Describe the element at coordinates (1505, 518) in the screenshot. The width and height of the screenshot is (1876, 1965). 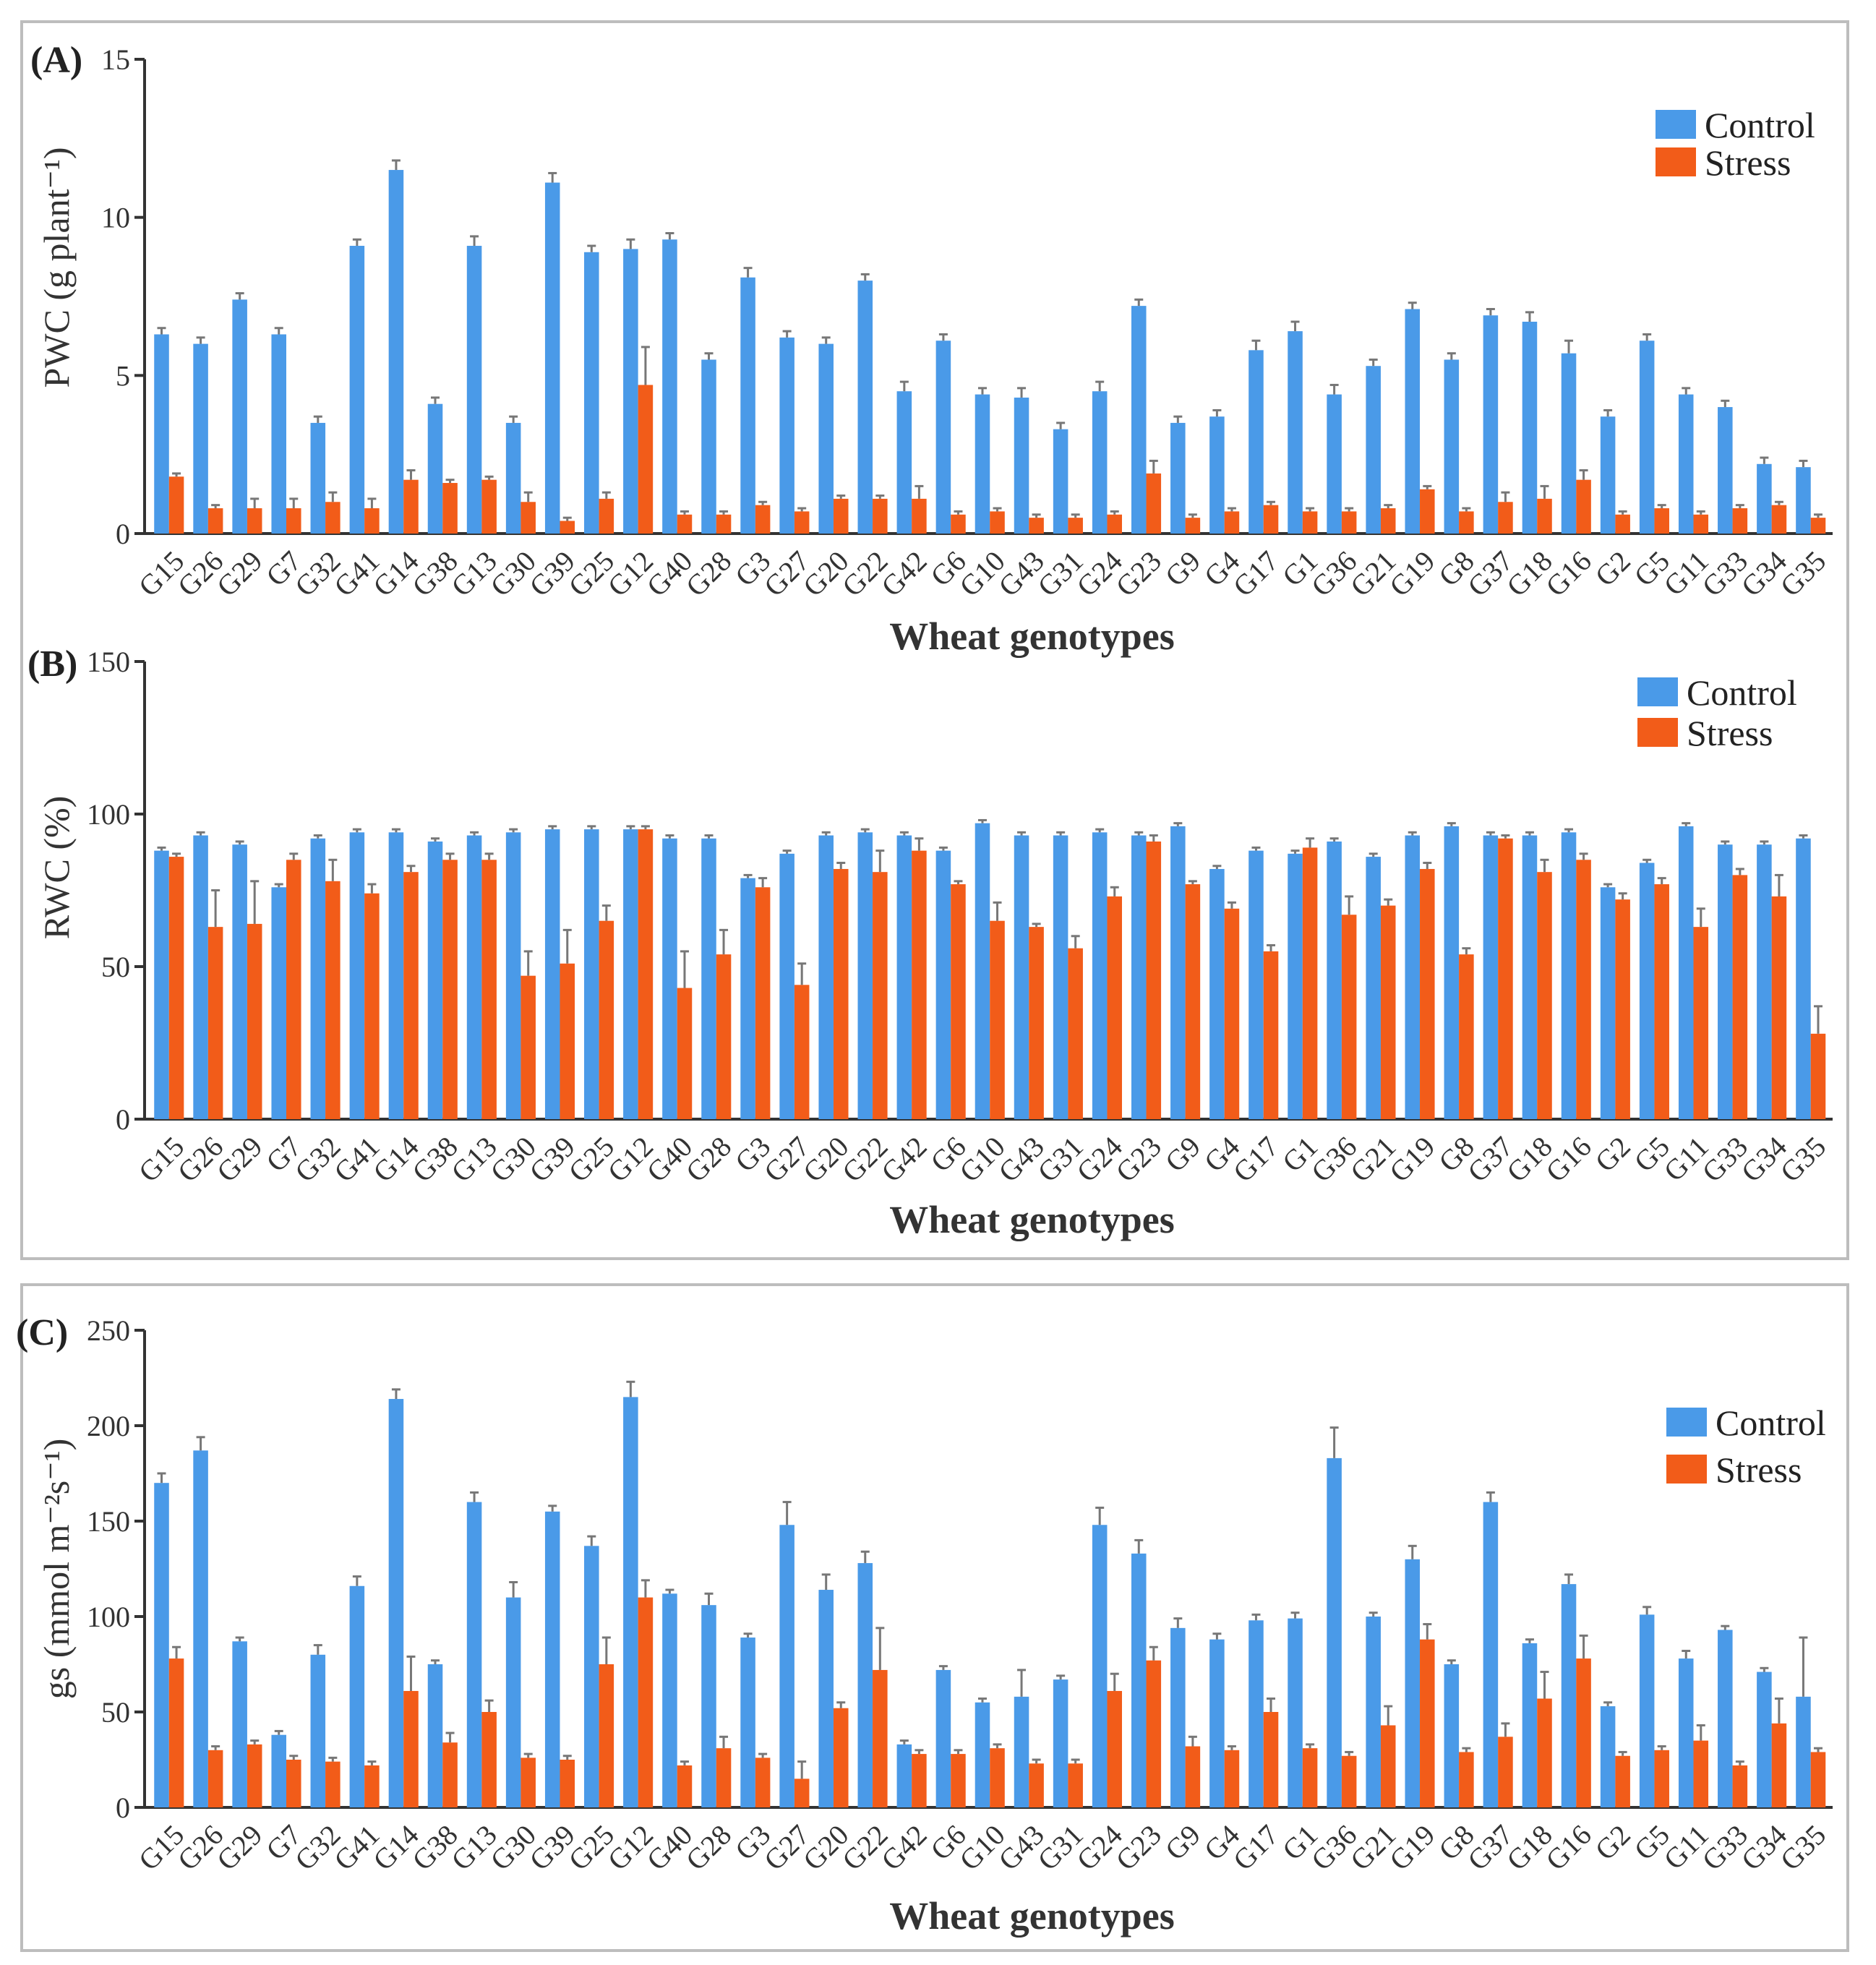
I see `bar-stress-G37` at that location.